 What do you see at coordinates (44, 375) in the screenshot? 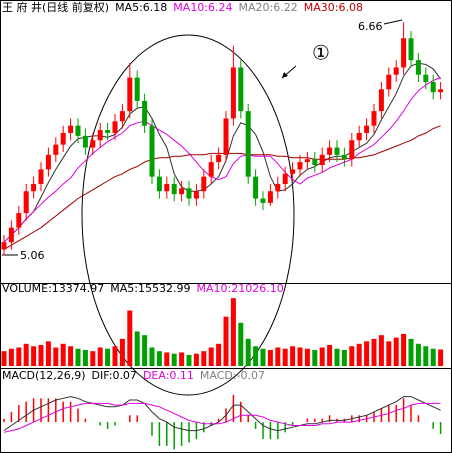
I see `indicator-label: MACD(12,26,9)` at bounding box center [44, 375].